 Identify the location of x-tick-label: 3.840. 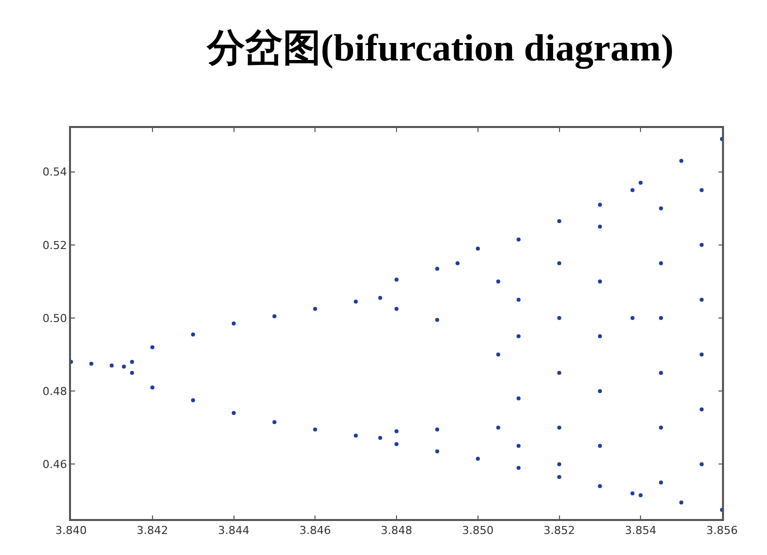
(71, 530).